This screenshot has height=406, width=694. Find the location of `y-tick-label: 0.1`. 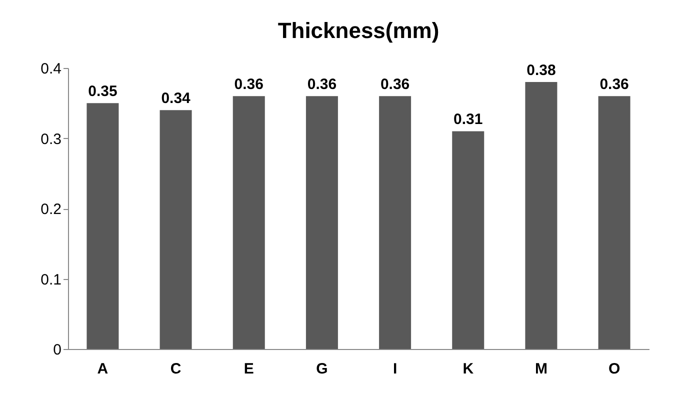

y-tick-label: 0.1 is located at coordinates (51, 279).